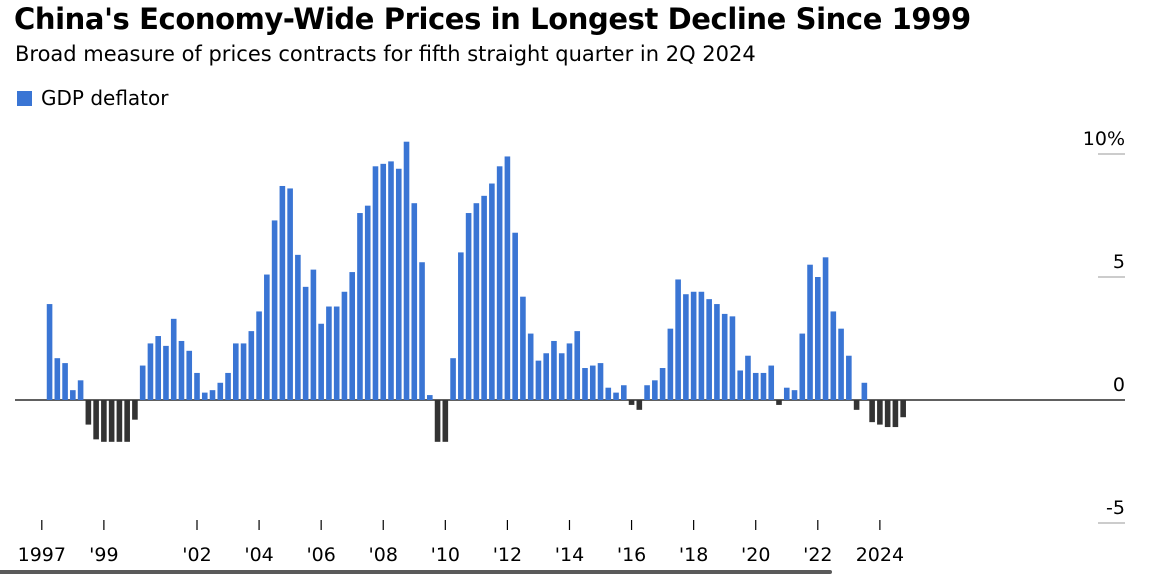 This screenshot has width=1153, height=574. Describe the element at coordinates (105, 98) in the screenshot. I see `legend-label-gdp-deflator: GDP deflator` at that location.